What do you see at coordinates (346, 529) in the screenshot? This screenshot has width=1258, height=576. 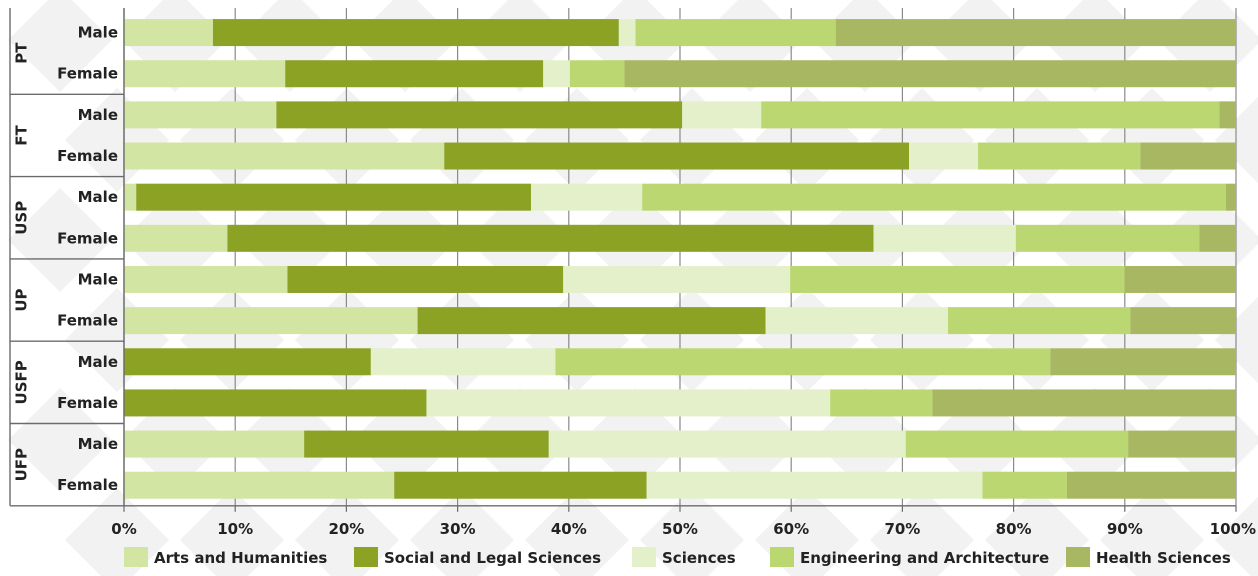 I see `x-tick-label: 20%` at bounding box center [346, 529].